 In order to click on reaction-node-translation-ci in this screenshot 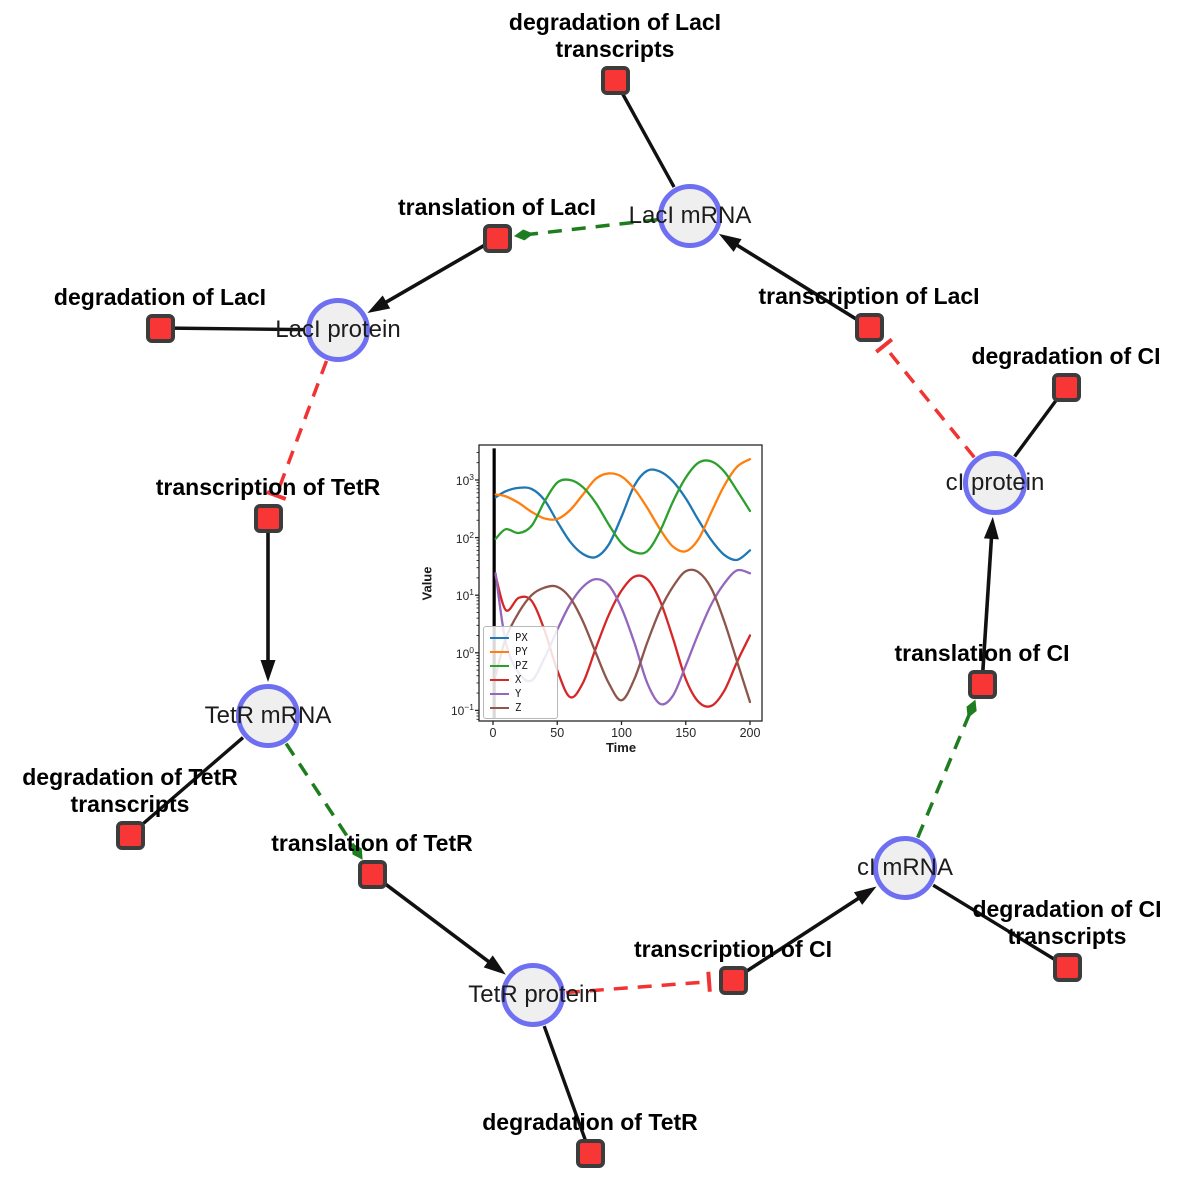, I will do `click(982, 684)`.